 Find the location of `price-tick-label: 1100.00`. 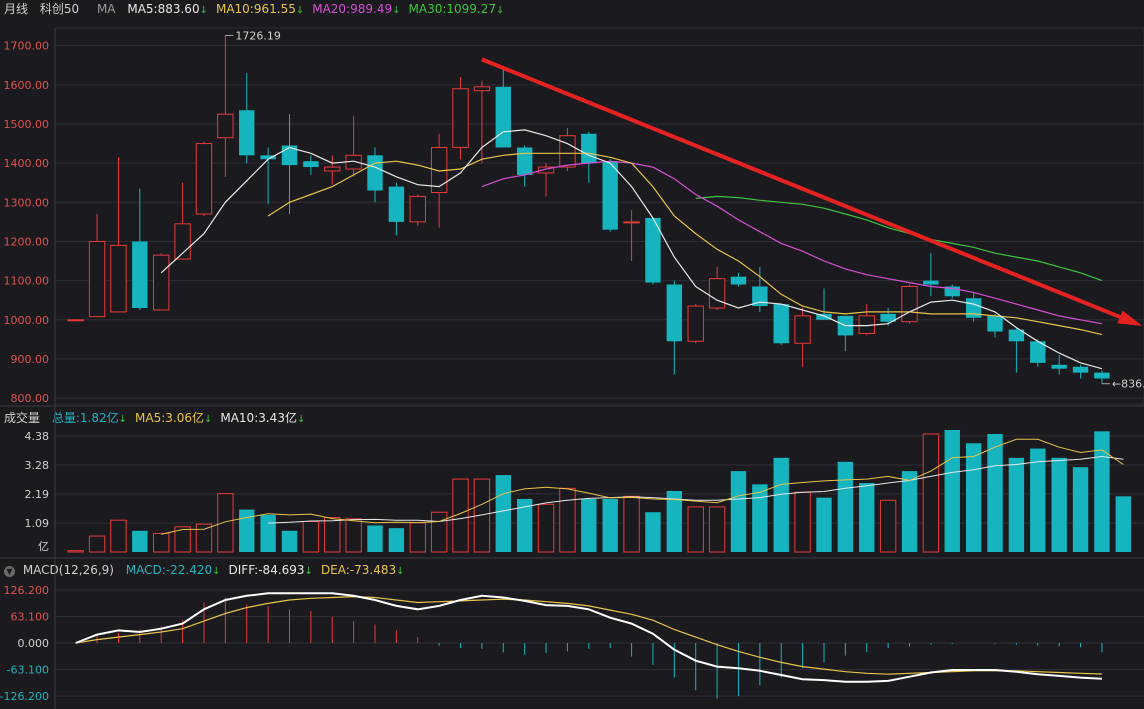

price-tick-label: 1100.00 is located at coordinates (27, 281).